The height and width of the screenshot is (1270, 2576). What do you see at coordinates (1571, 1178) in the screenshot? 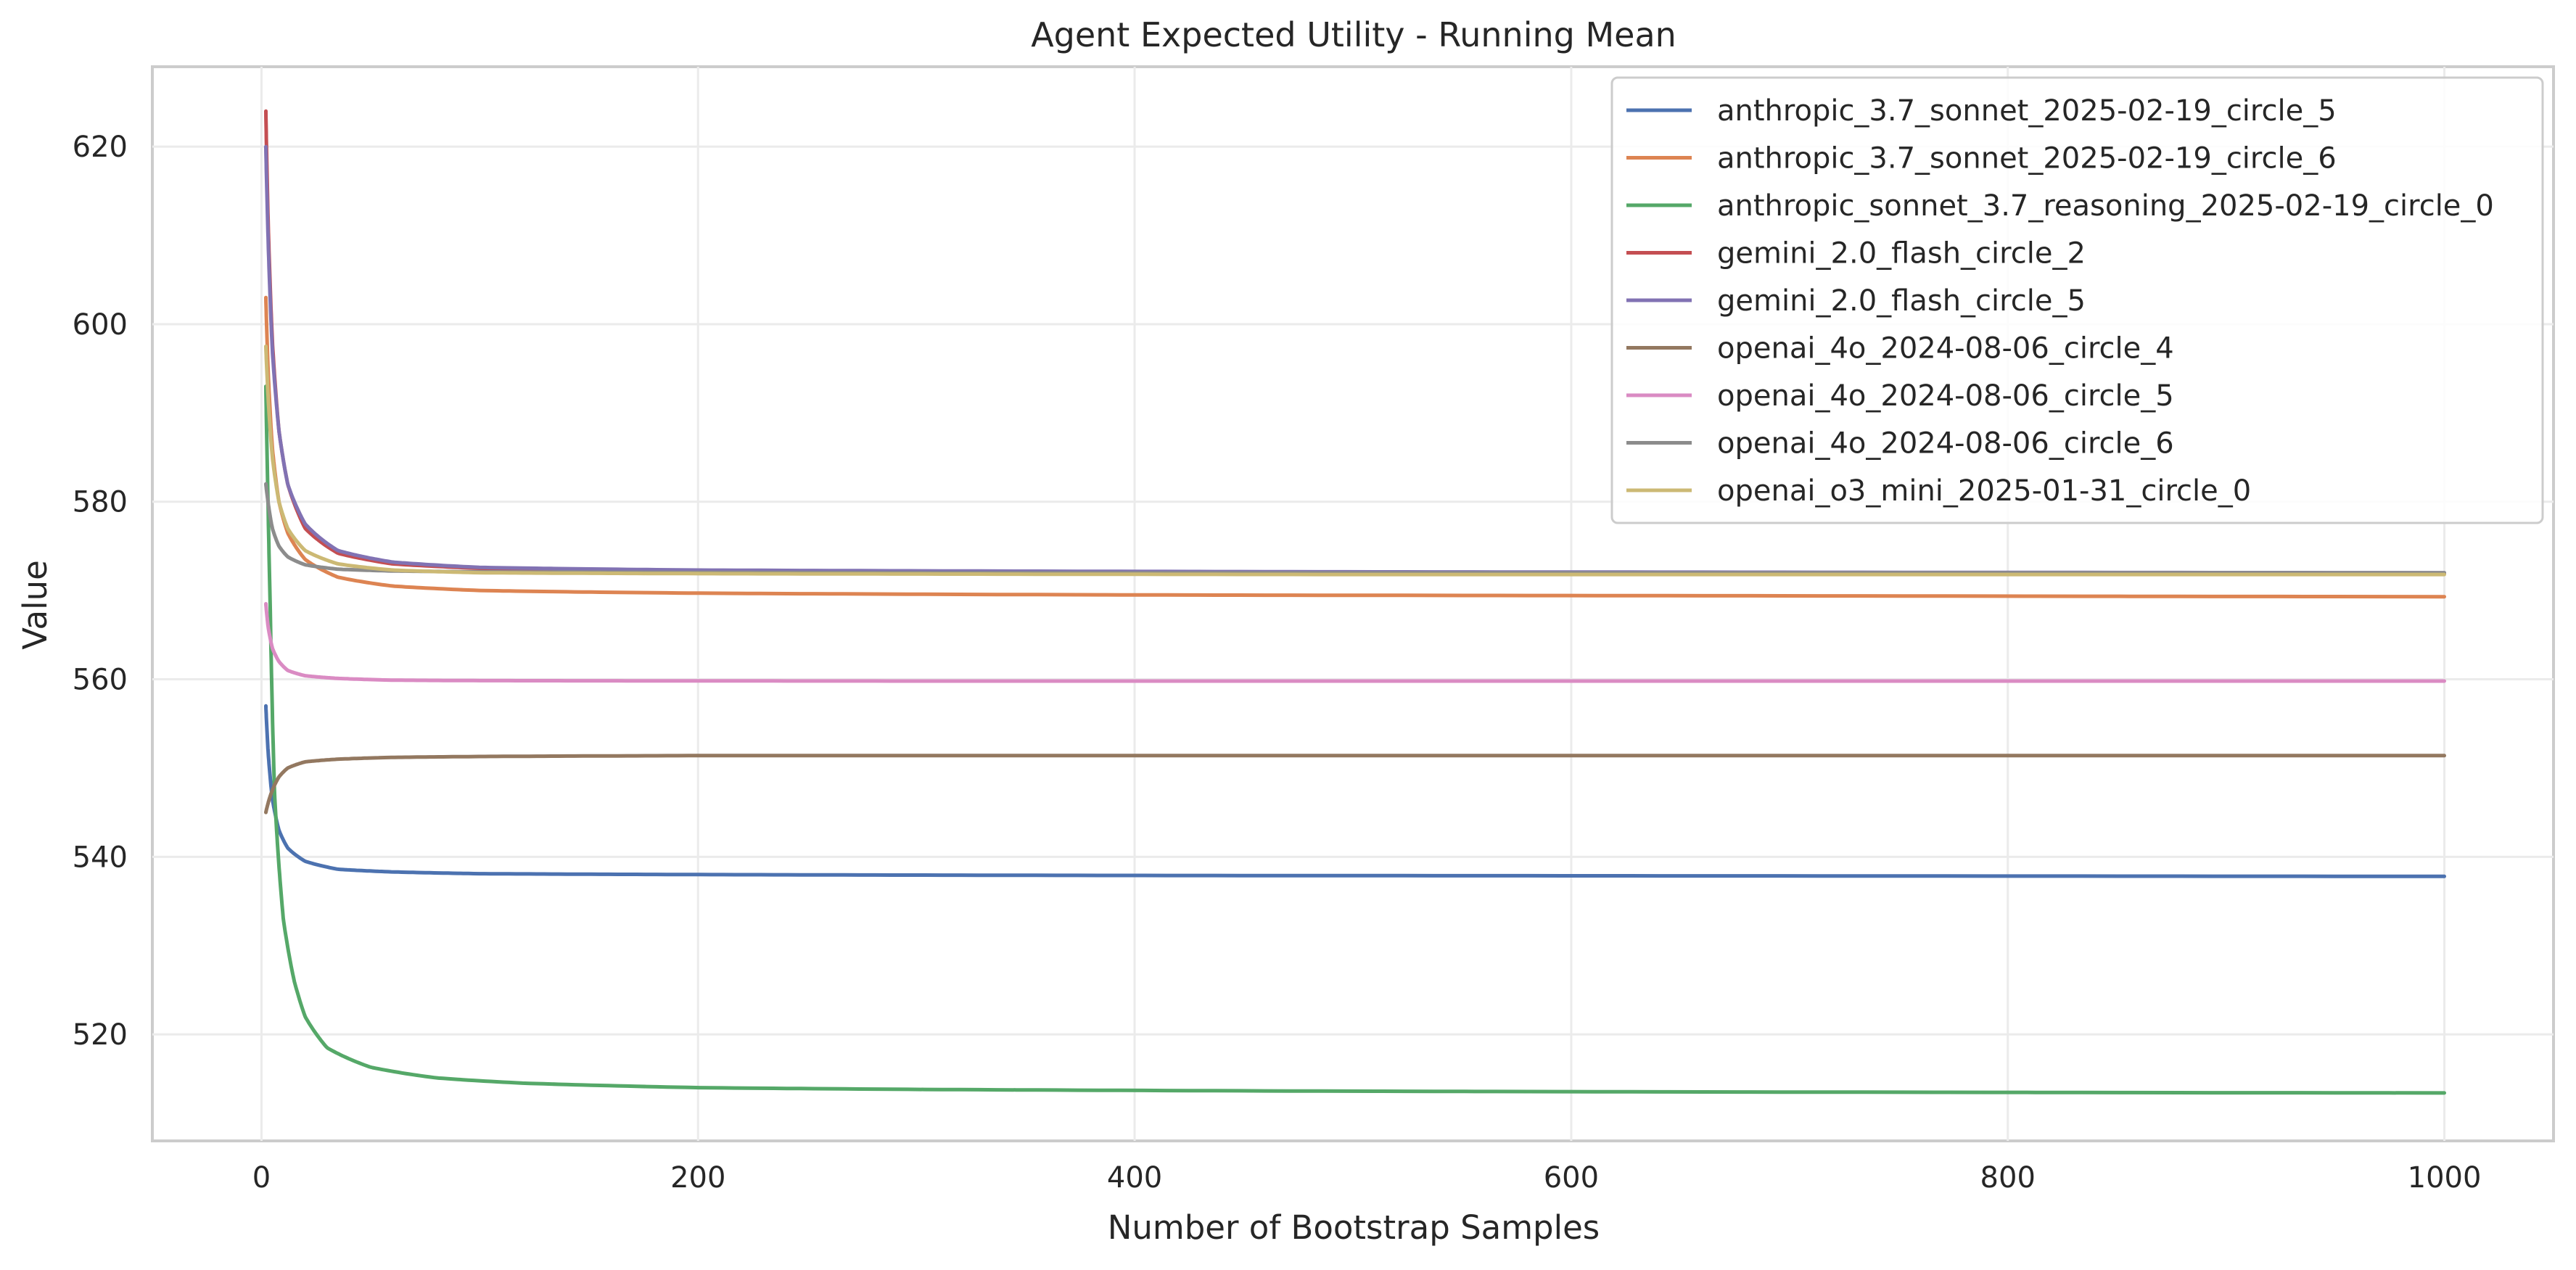
I see `x-tick-label: 600` at bounding box center [1571, 1178].